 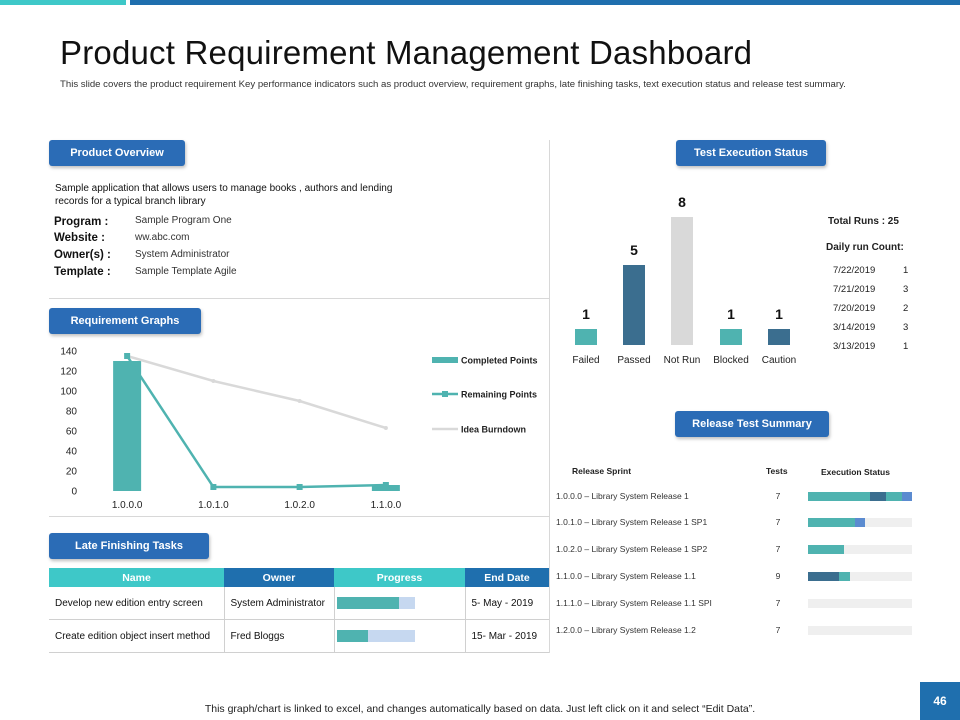 I want to click on overview-value-website: ww.abc.com, so click(x=162, y=237).